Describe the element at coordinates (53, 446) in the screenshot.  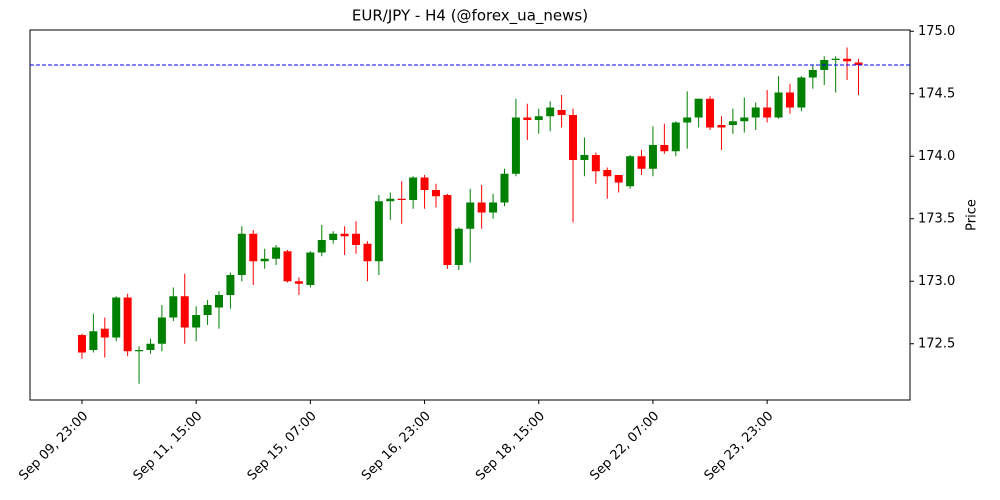
I see `x-tick-label: Sep 09, 23:00` at that location.